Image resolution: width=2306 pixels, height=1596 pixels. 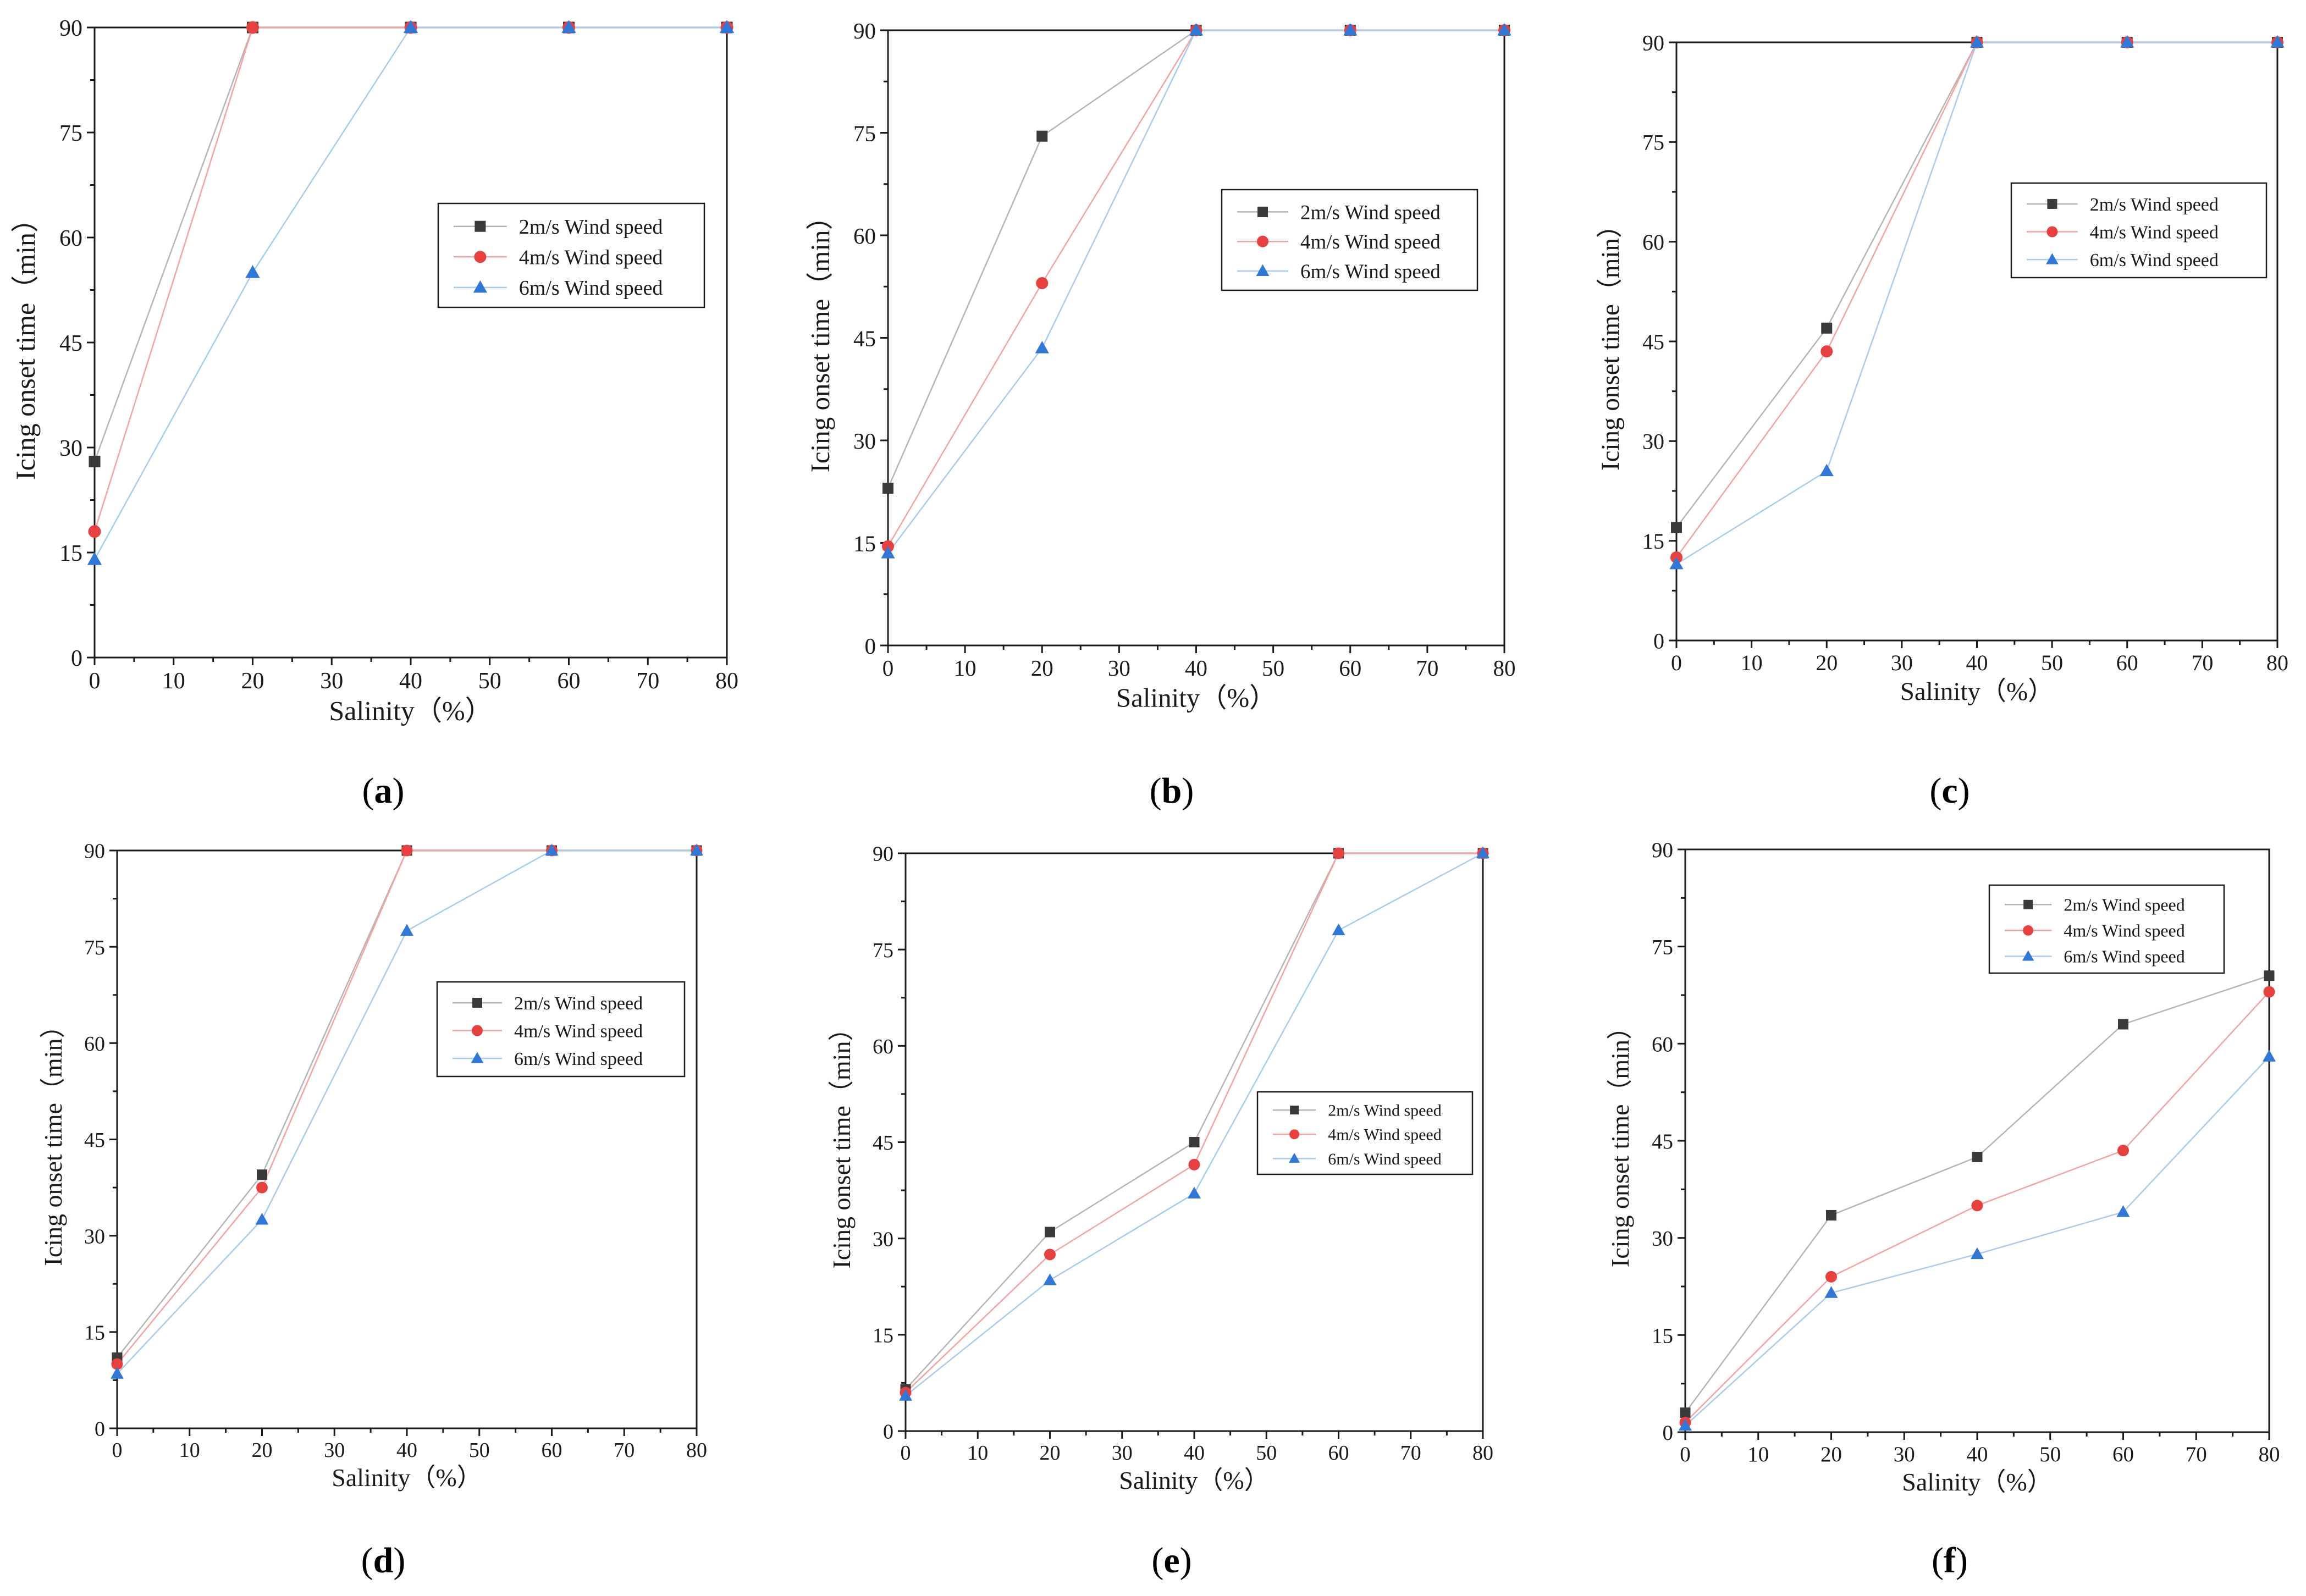 What do you see at coordinates (1950, 1561) in the screenshot?
I see `panel-label: (f)` at bounding box center [1950, 1561].